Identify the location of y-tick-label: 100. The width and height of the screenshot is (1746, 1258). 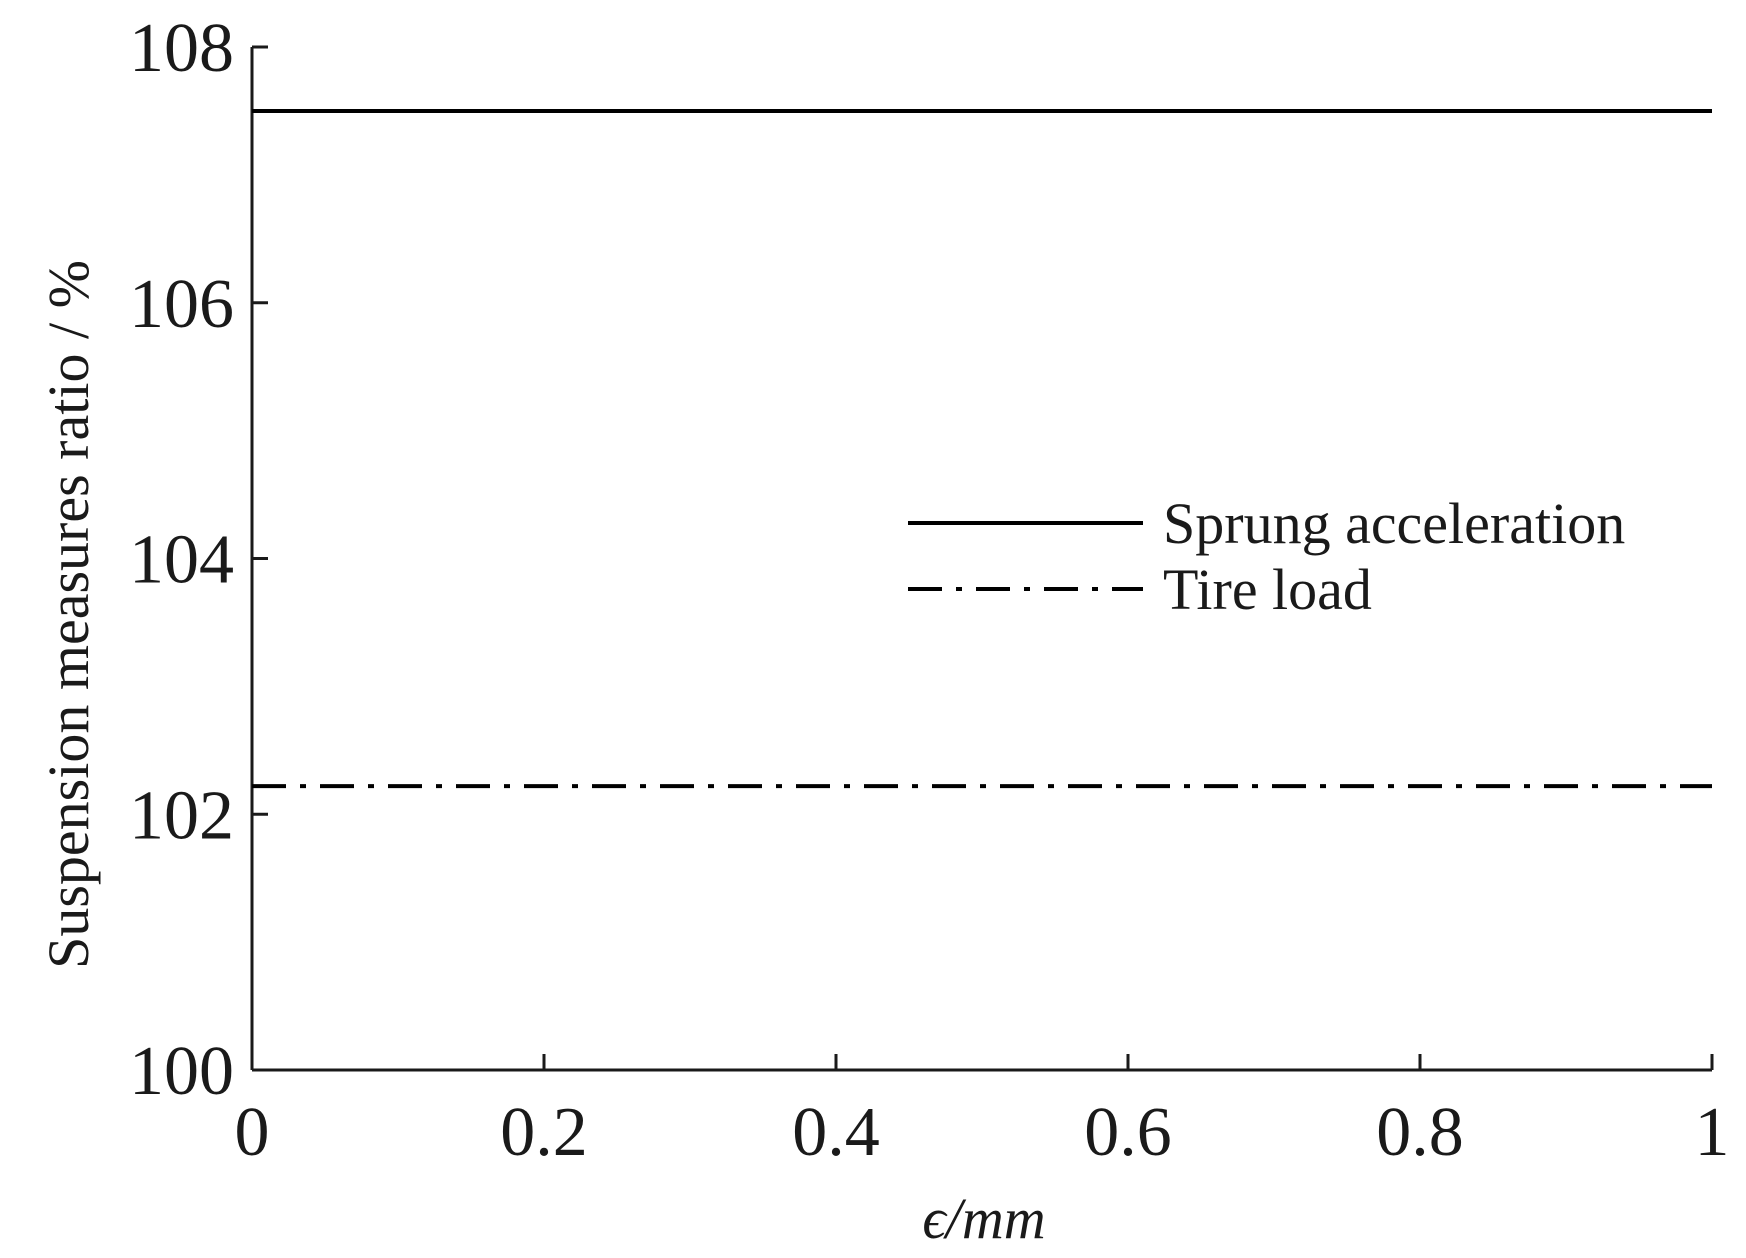
(181, 1071).